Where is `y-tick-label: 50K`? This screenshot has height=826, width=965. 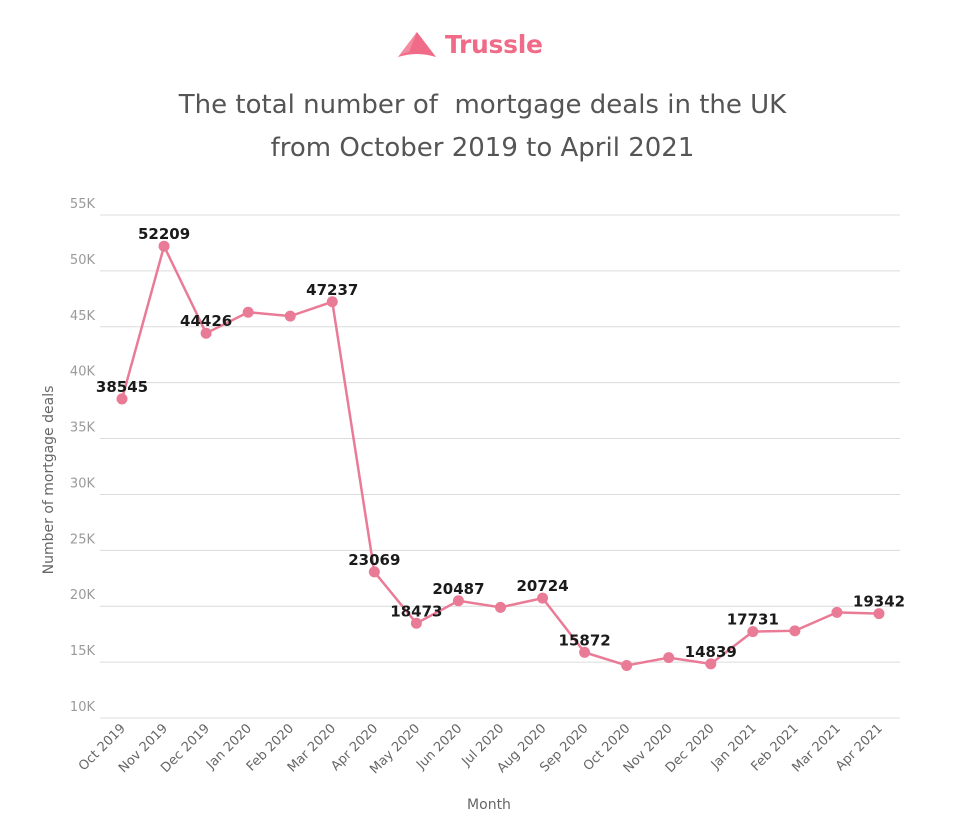
y-tick-label: 50K is located at coordinates (83, 260).